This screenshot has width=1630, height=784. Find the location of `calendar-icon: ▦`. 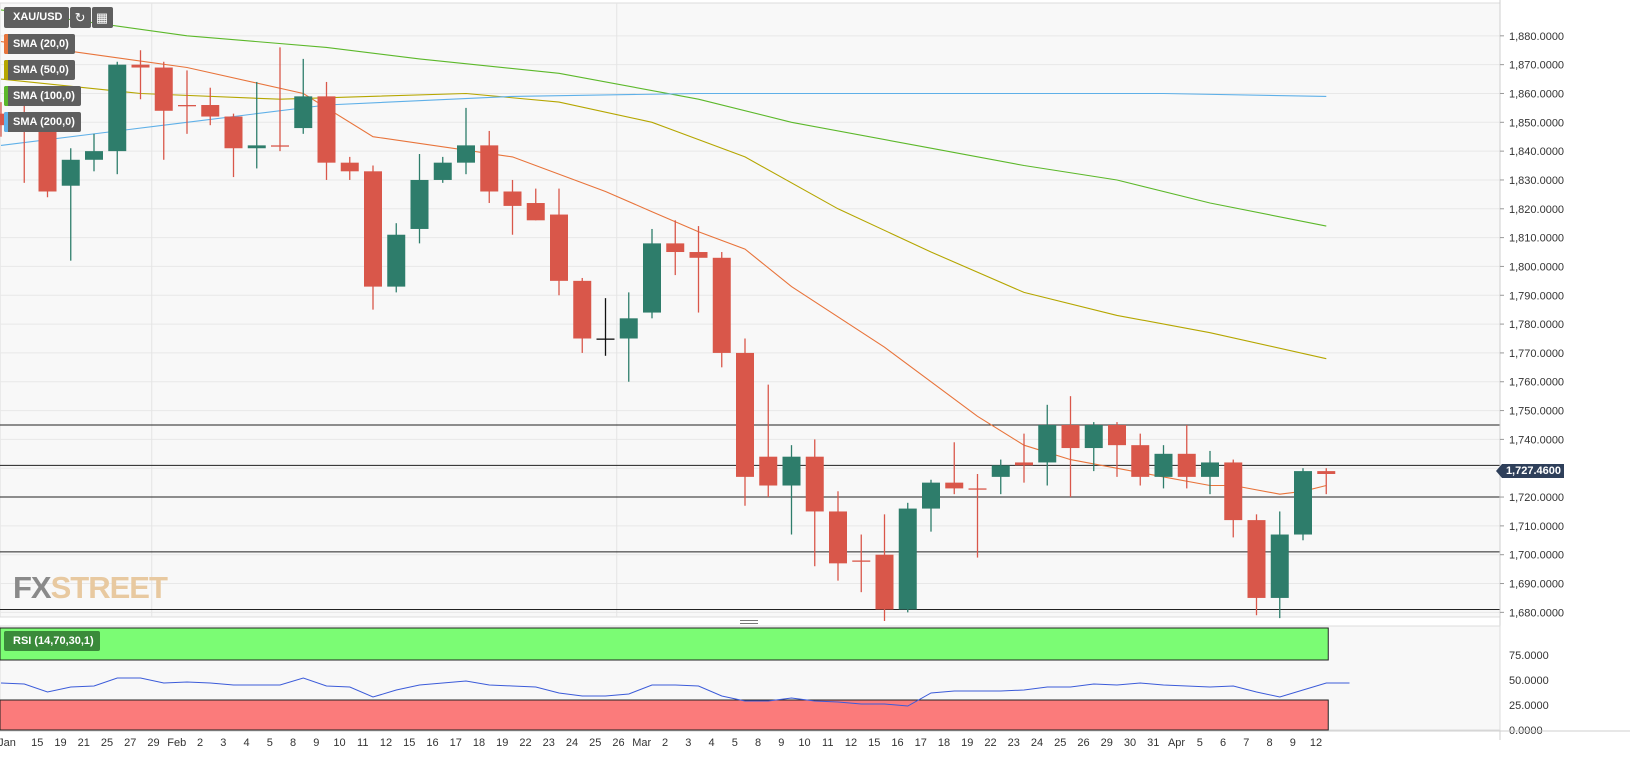

calendar-icon: ▦ is located at coordinates (102, 17).